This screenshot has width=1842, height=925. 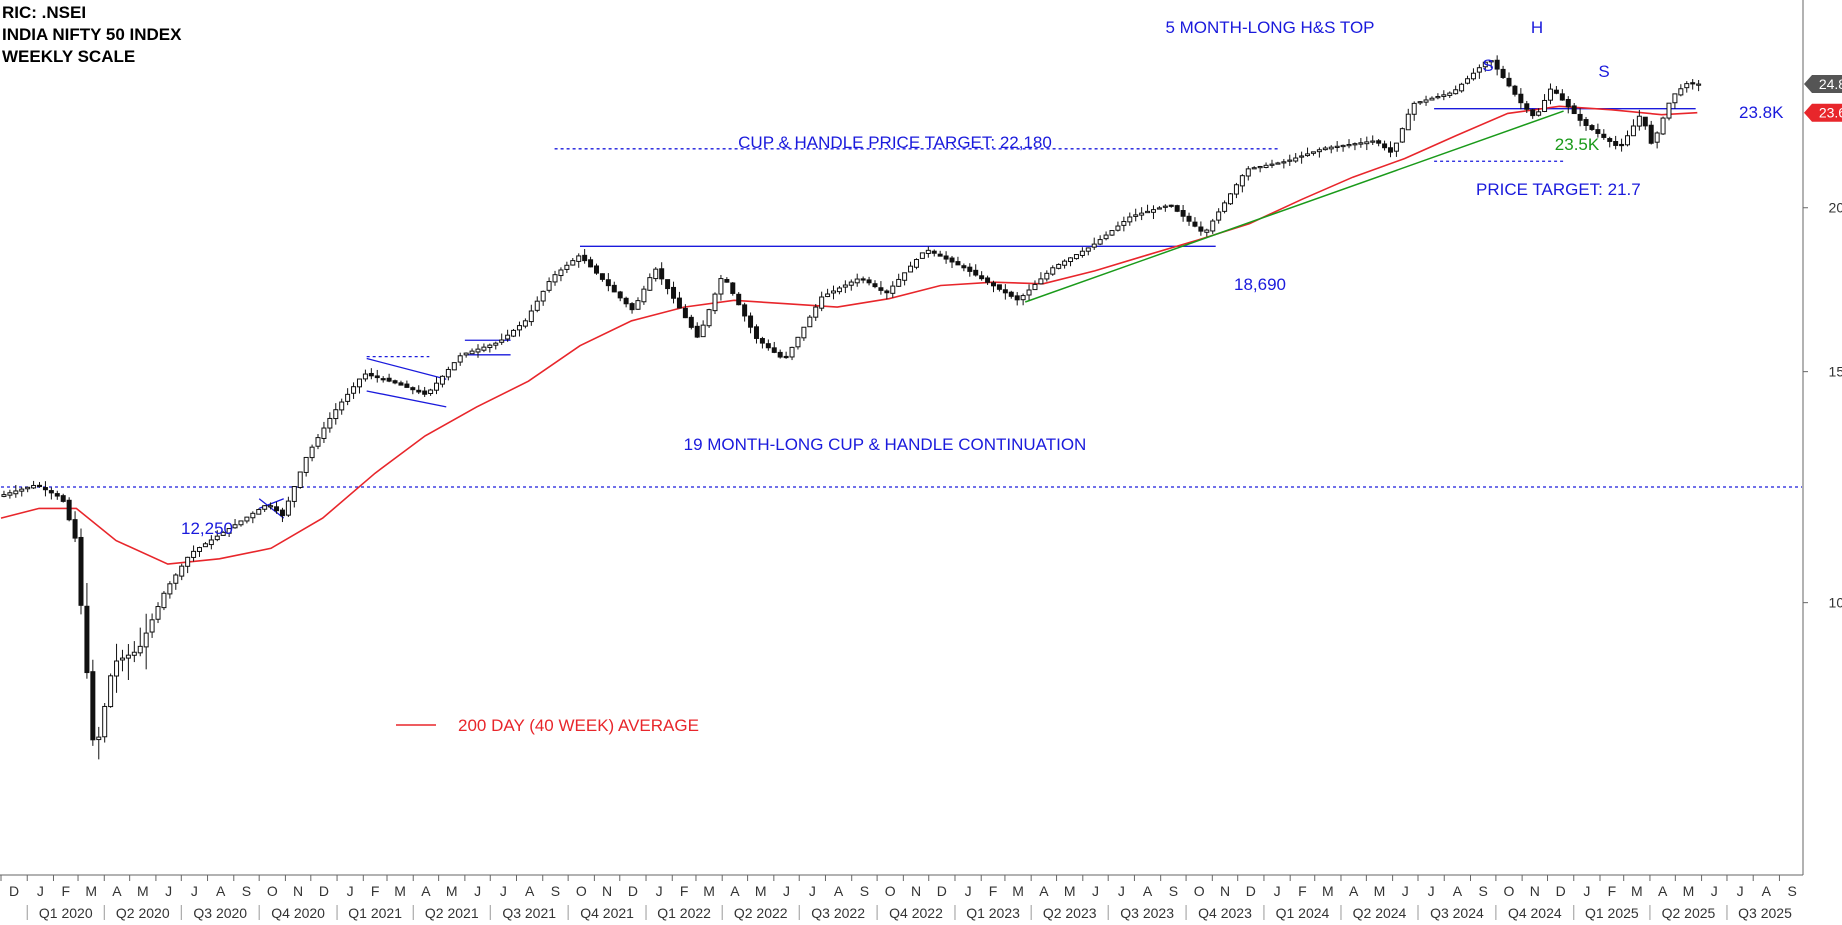 What do you see at coordinates (1380, 891) in the screenshot?
I see `month-tick-label-53: M` at bounding box center [1380, 891].